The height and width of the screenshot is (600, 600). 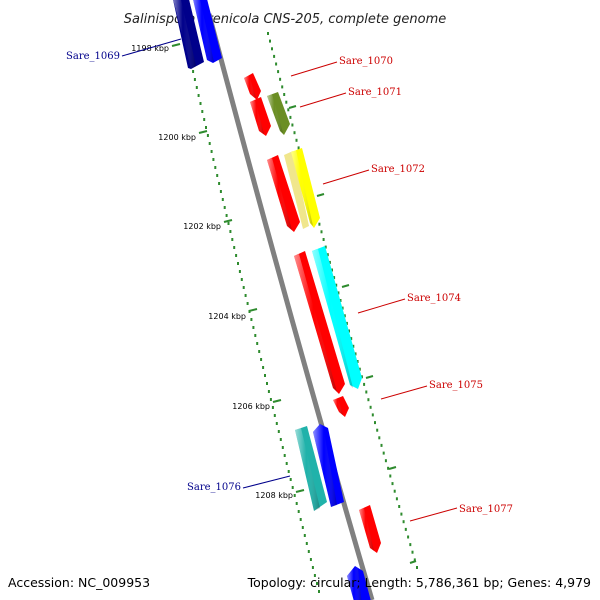 What do you see at coordinates (79, 582) in the screenshot?
I see `accession-text: Accession: NC_009953` at bounding box center [79, 582].